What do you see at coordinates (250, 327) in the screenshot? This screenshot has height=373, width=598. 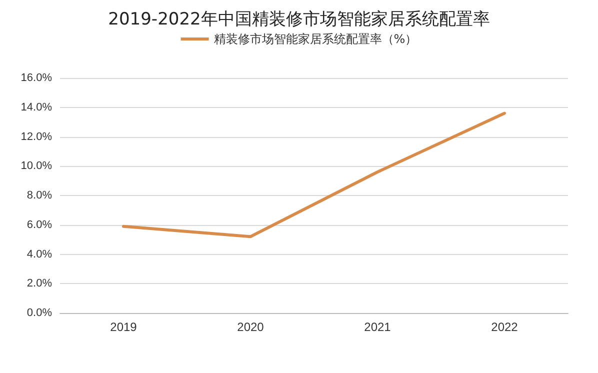 I see `x-tick-label: 2020` at bounding box center [250, 327].